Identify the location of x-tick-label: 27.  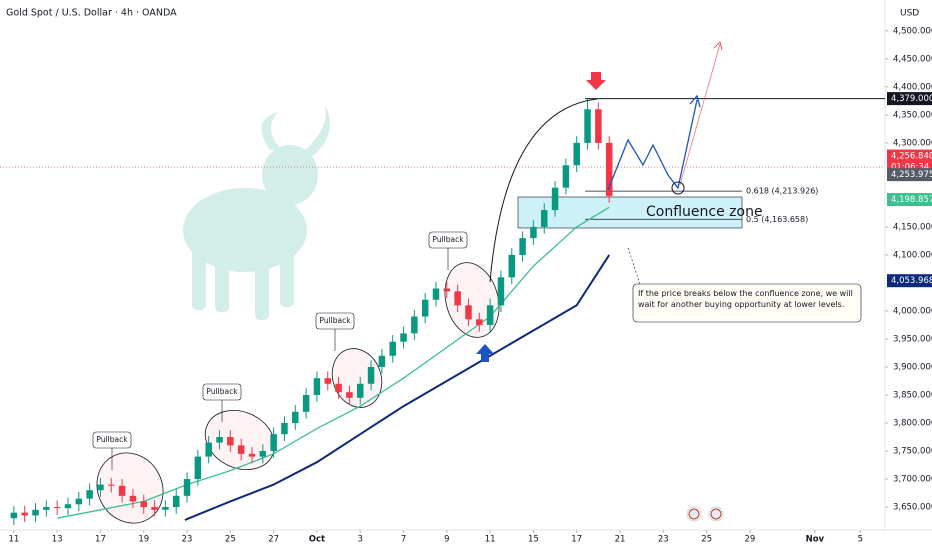
(273, 540).